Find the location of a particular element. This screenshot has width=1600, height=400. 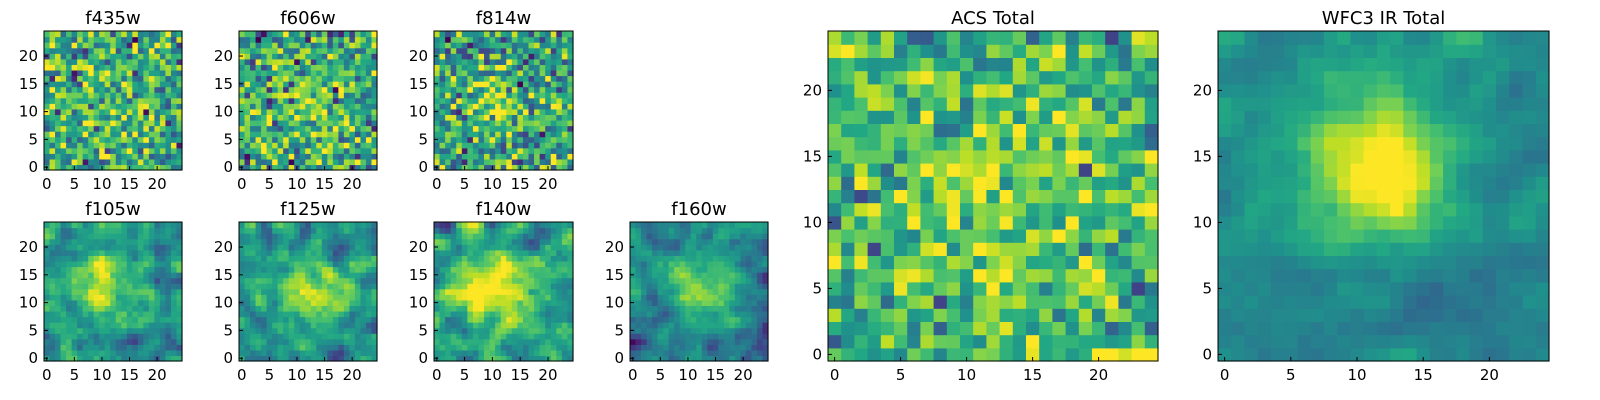

heatmap-cells is located at coordinates (113, 292).